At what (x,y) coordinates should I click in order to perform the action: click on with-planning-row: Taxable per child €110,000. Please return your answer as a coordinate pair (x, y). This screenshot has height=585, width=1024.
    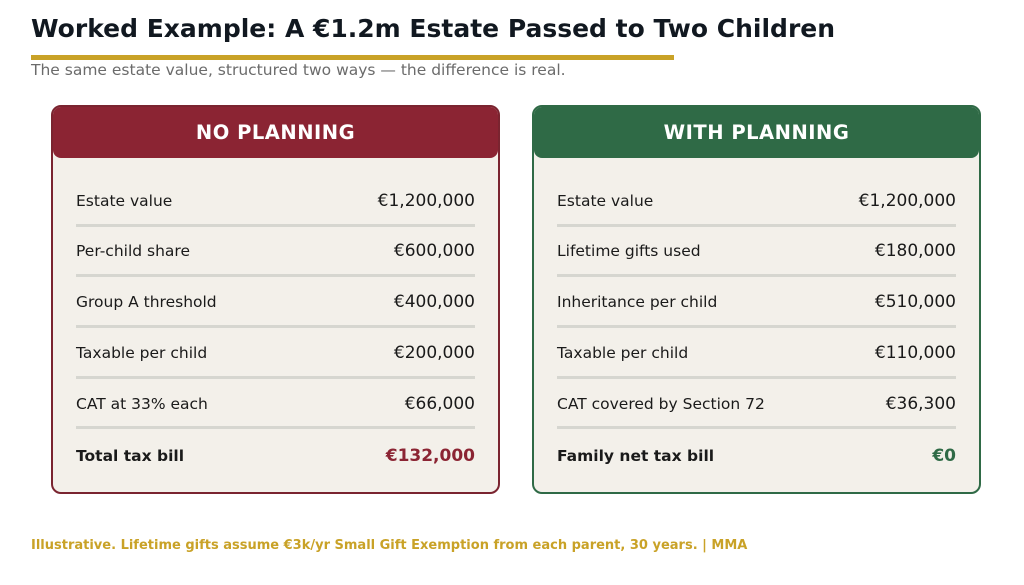
    Looking at the image, I should click on (756, 354).